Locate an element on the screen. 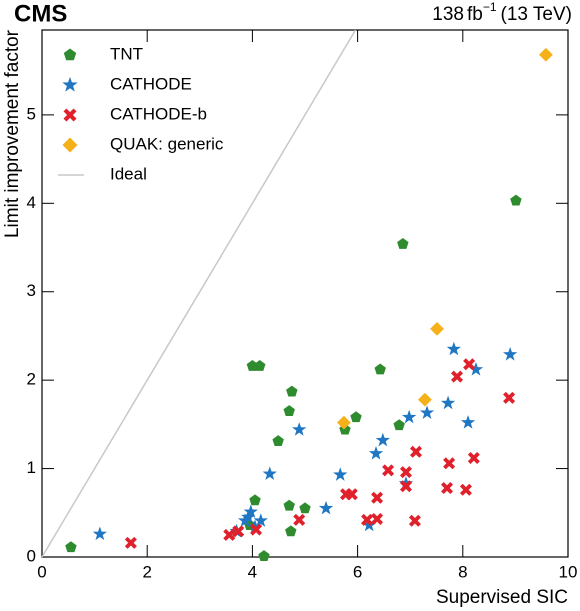  x-tick-label: 10 is located at coordinates (568, 571).